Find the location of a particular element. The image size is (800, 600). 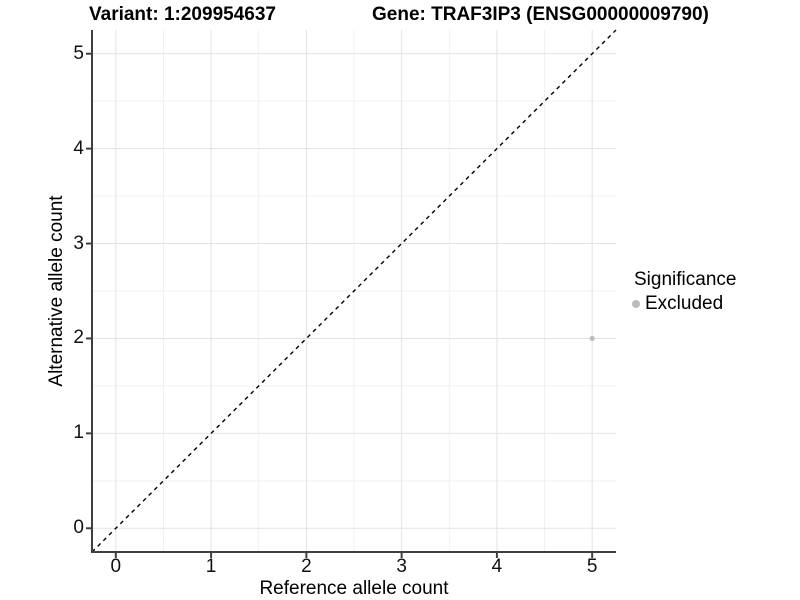

legend-item-label: Excluded is located at coordinates (684, 303).